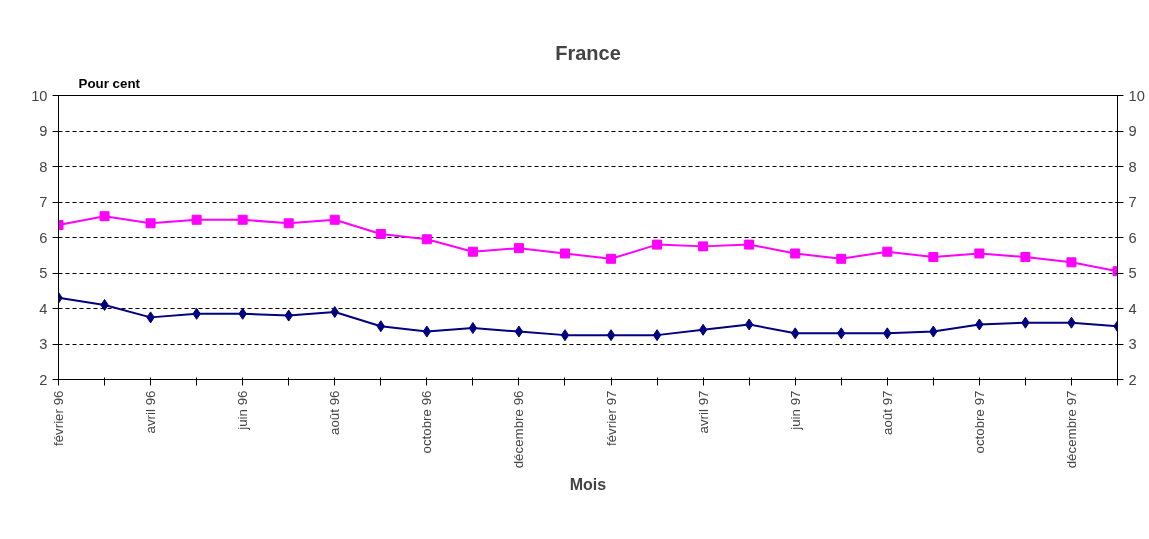 The width and height of the screenshot is (1149, 539). What do you see at coordinates (1071, 429) in the screenshot?
I see `x-tick-label: décembre 97` at bounding box center [1071, 429].